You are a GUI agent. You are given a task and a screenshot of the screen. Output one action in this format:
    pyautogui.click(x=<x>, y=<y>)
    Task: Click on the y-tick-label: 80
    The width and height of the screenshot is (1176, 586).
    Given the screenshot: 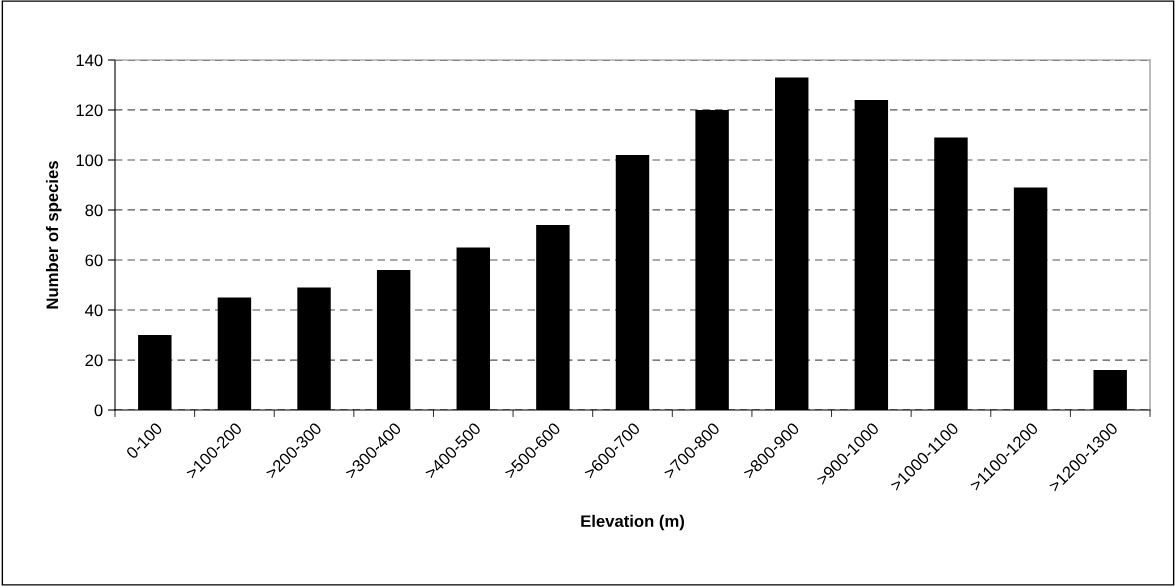 What is the action you would take?
    pyautogui.click(x=94, y=210)
    